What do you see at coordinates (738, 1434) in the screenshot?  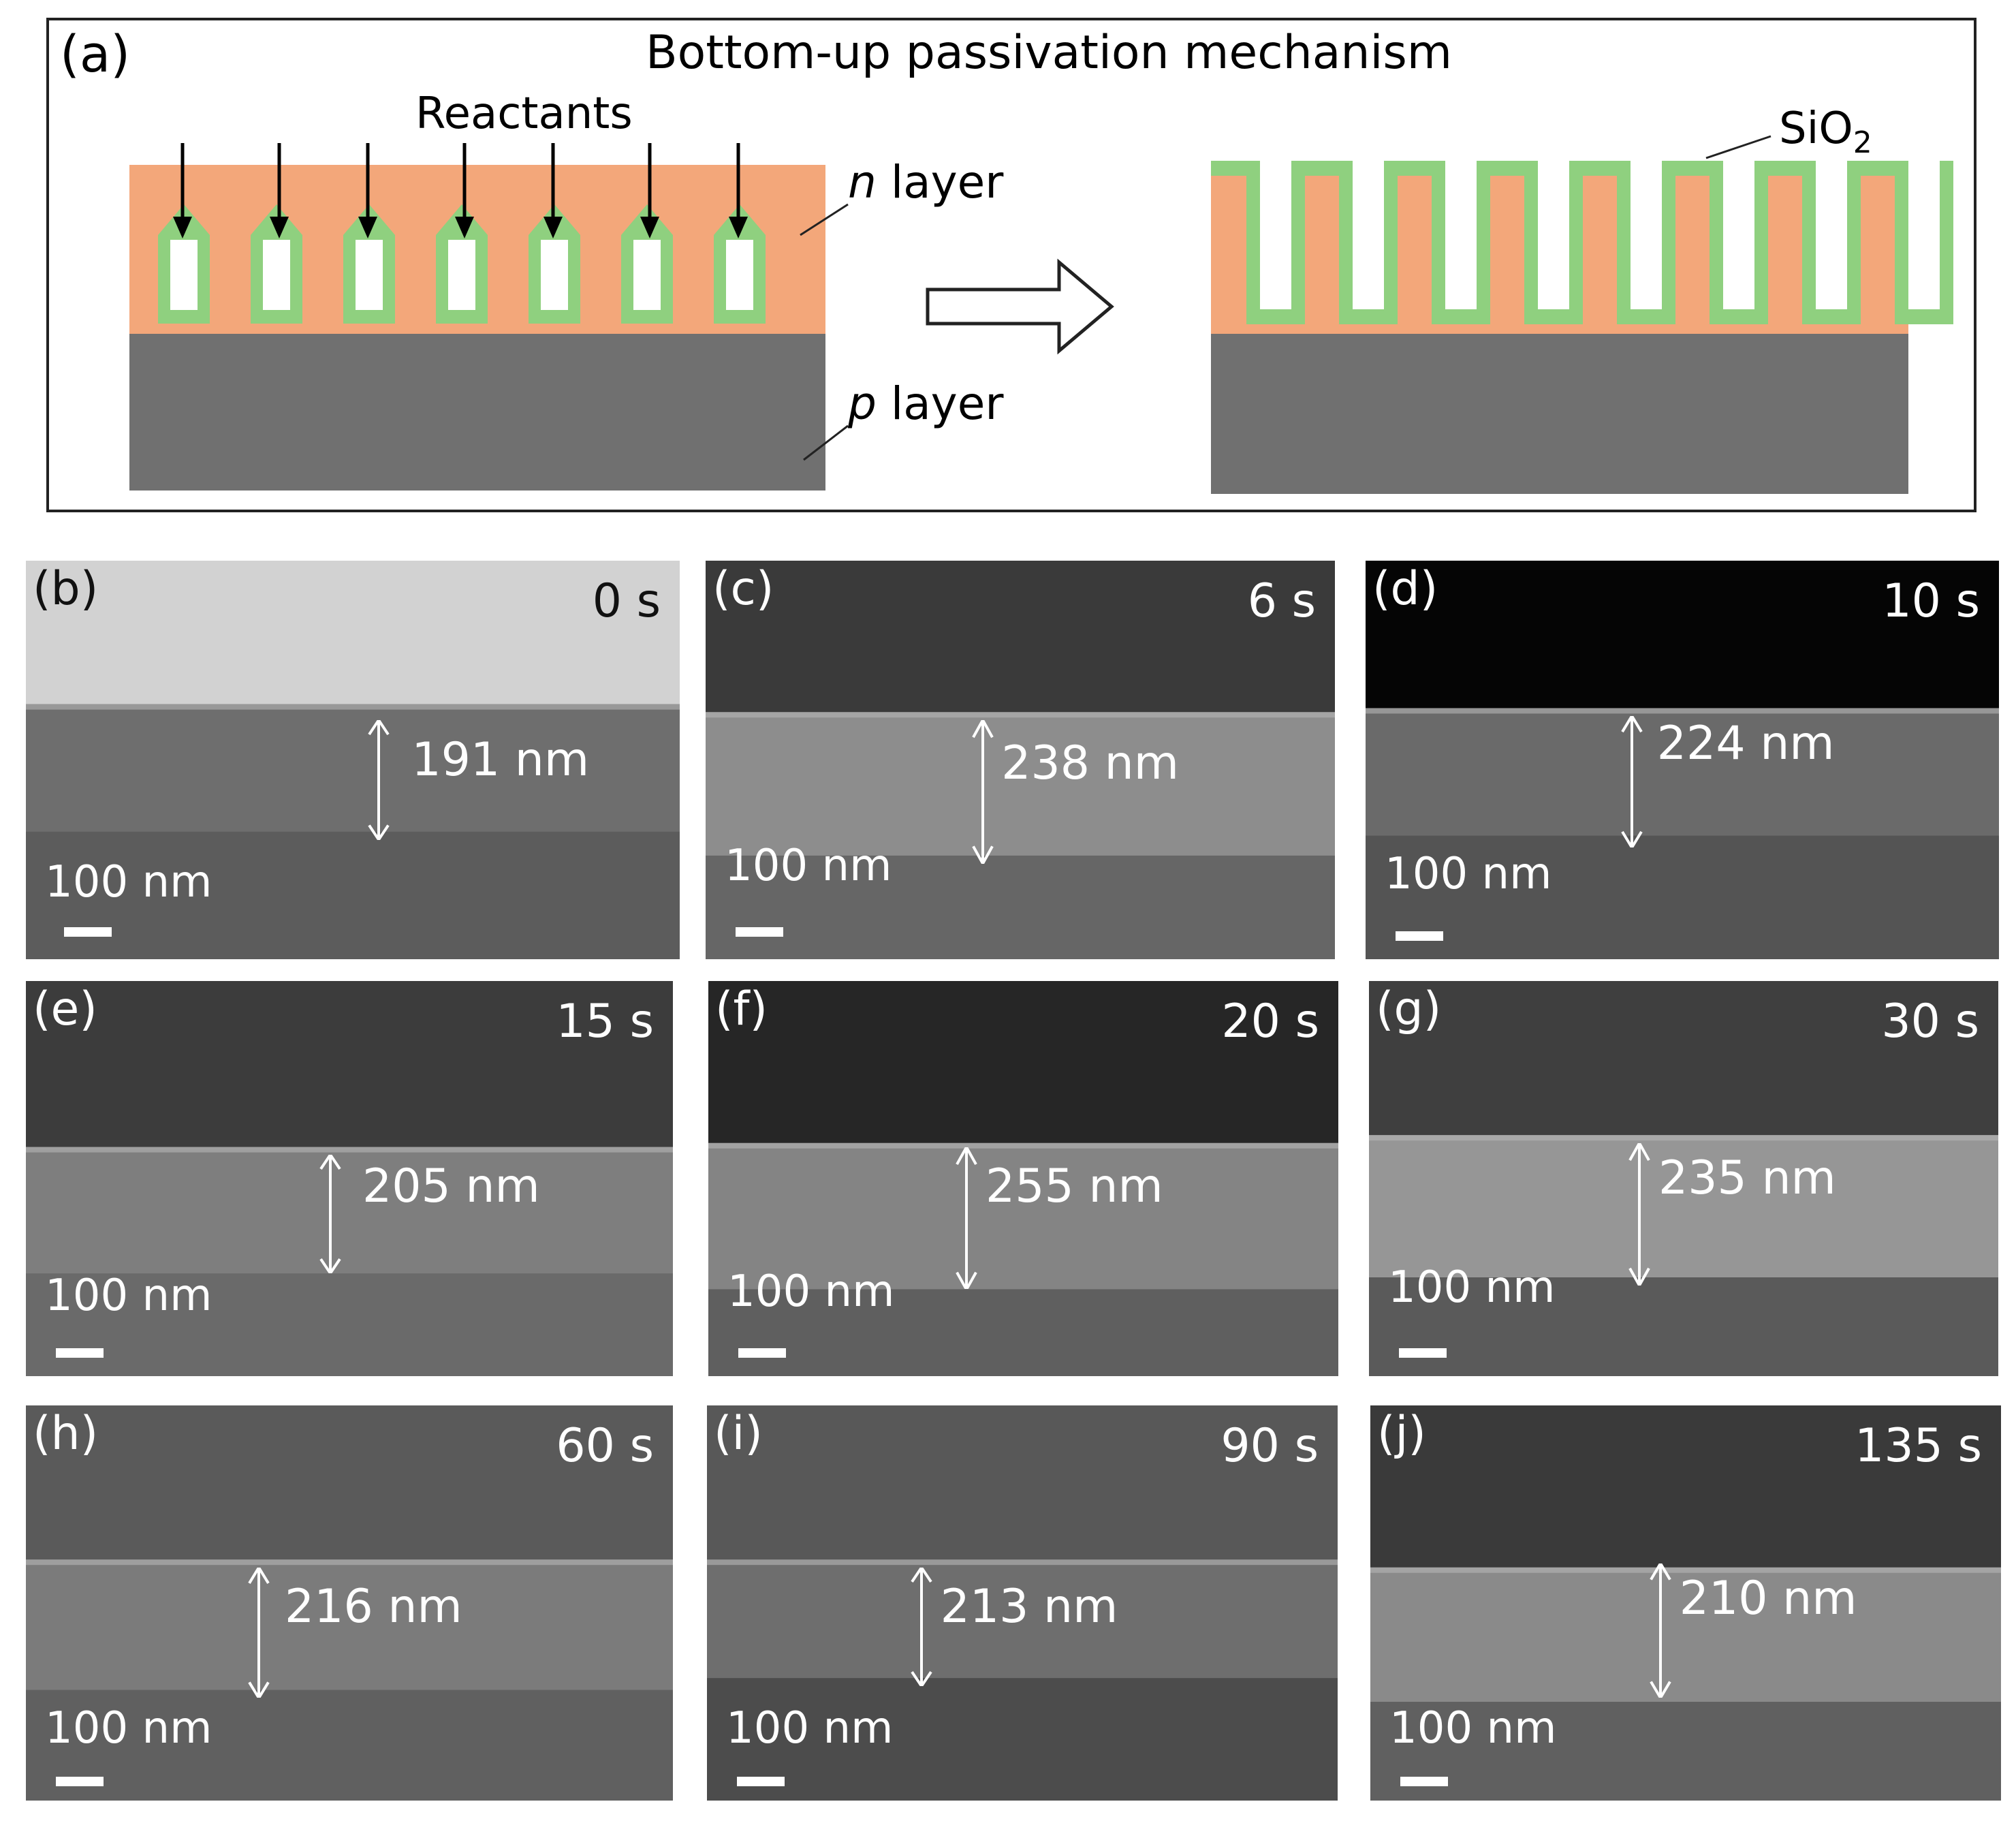 I see `panel-label: (i)` at bounding box center [738, 1434].